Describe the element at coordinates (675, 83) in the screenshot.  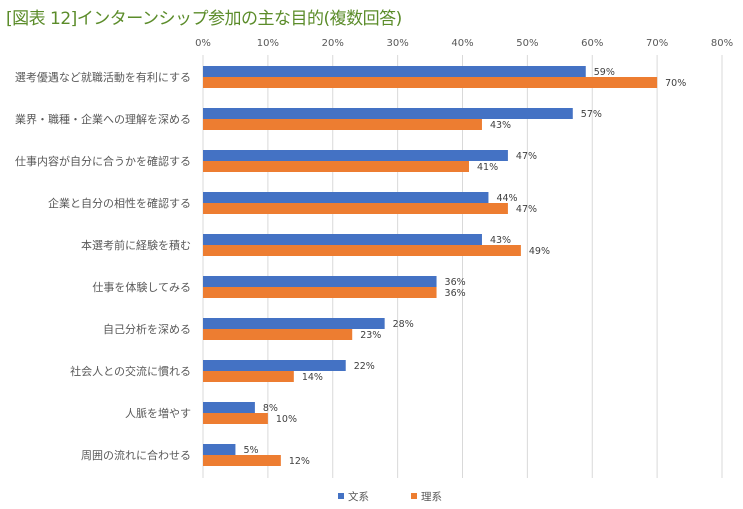
I see `data-label: 70%` at that location.